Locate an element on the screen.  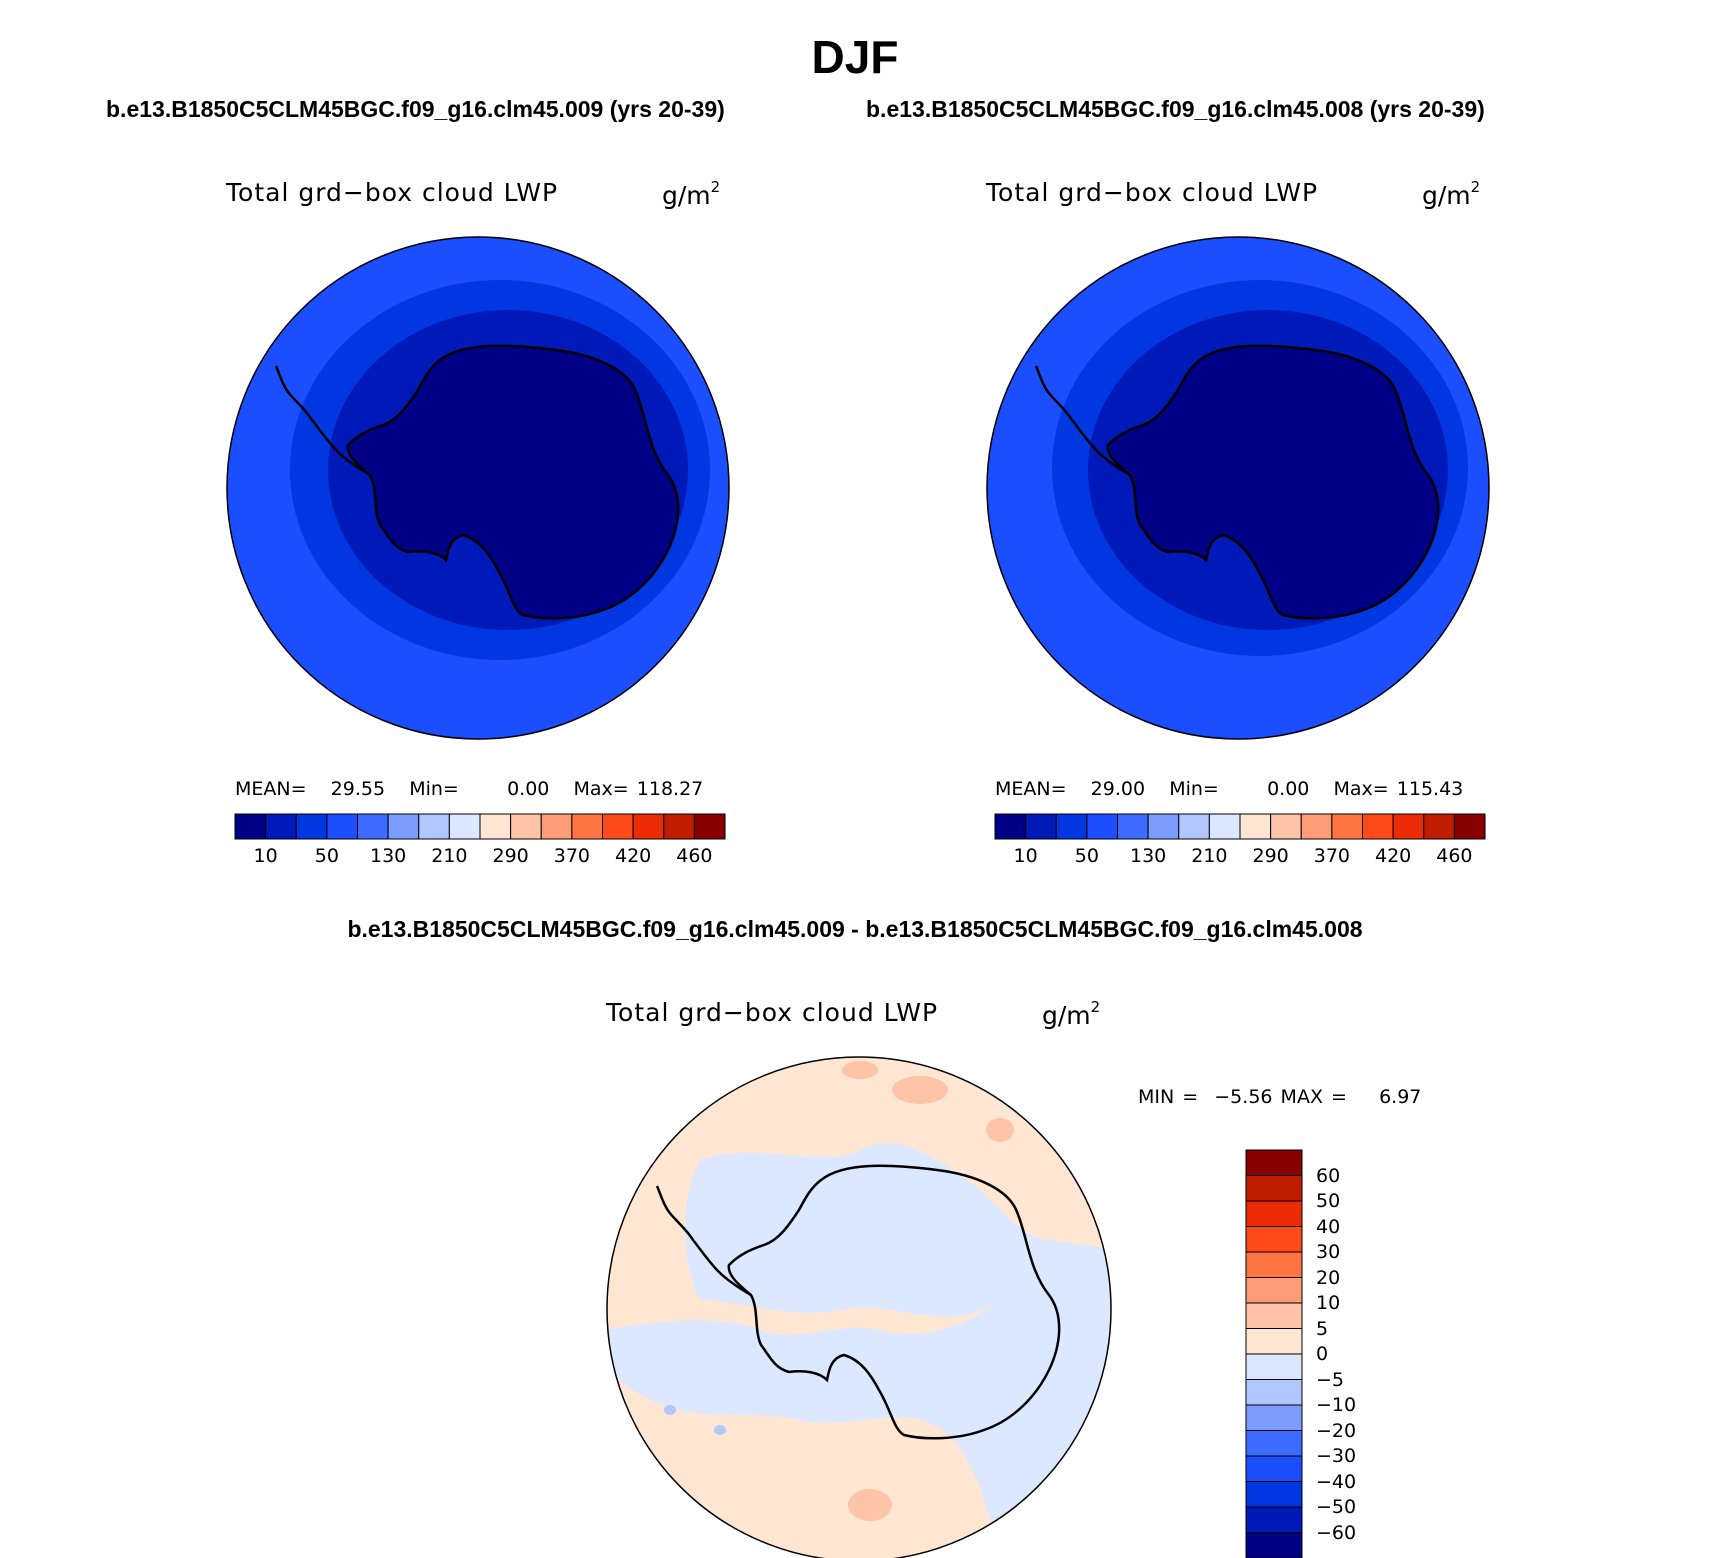
difference-colorbar-tick-label: 10 is located at coordinates (1328, 1303).